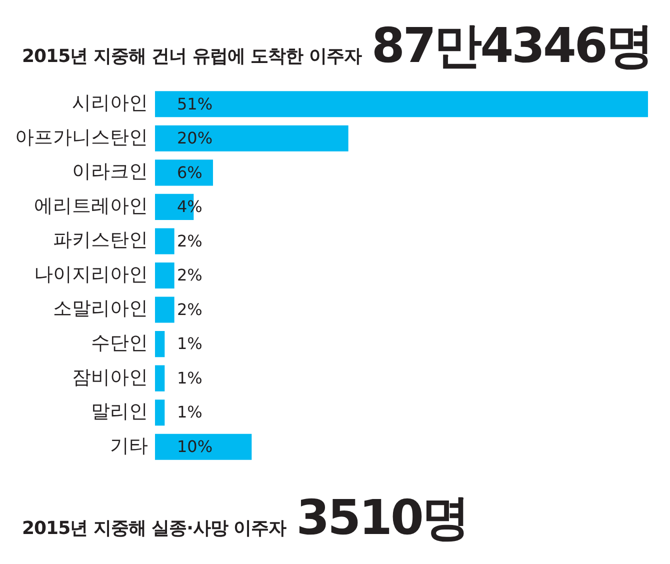 The image size is (670, 564). What do you see at coordinates (100, 240) in the screenshot?
I see `y-tick-label: 파키스탄인` at bounding box center [100, 240].